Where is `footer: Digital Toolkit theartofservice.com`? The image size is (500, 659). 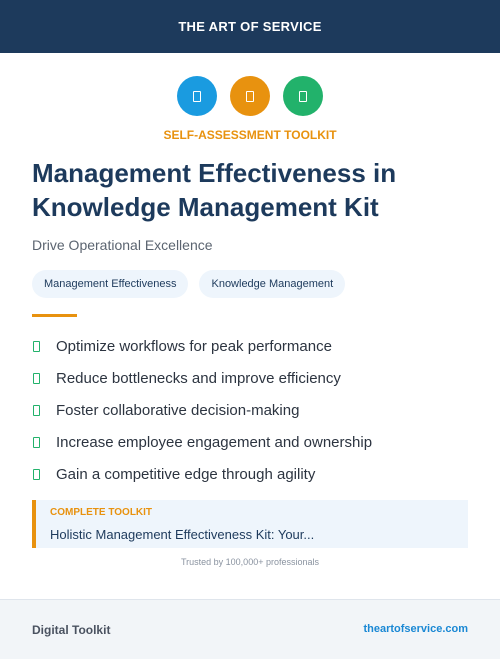
footer: Digital Toolkit theartofservice.com is located at coordinates (250, 629).